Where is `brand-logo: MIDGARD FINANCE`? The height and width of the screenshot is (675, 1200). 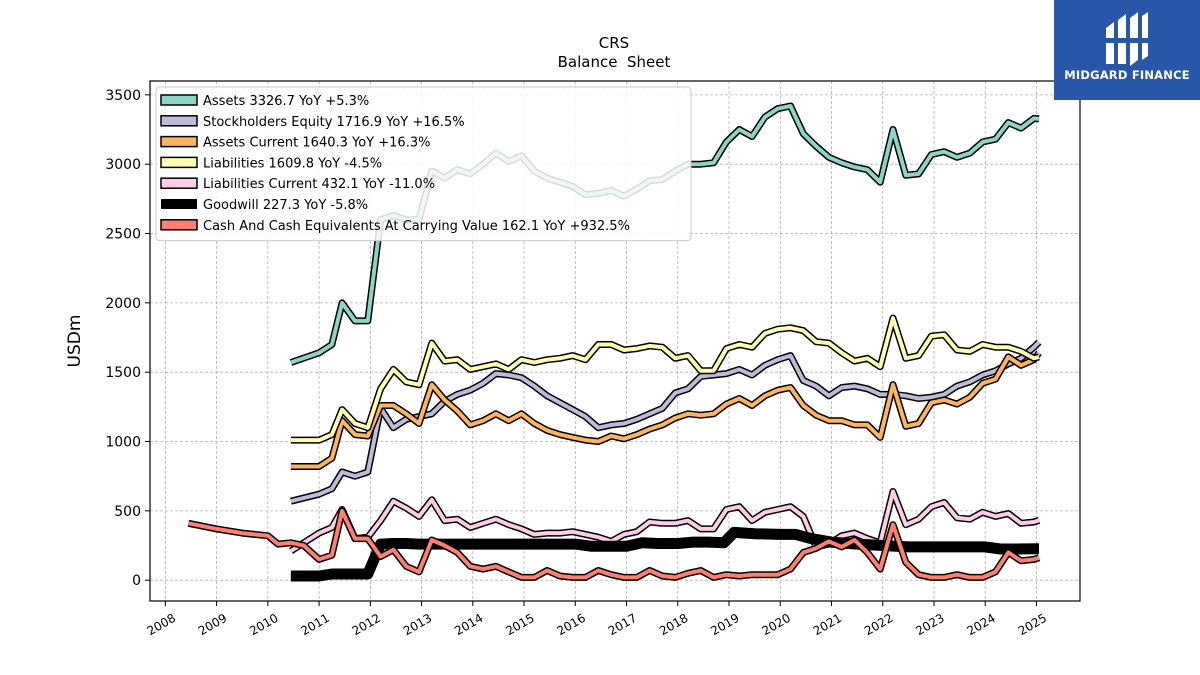 brand-logo: MIDGARD FINANCE is located at coordinates (1127, 50).